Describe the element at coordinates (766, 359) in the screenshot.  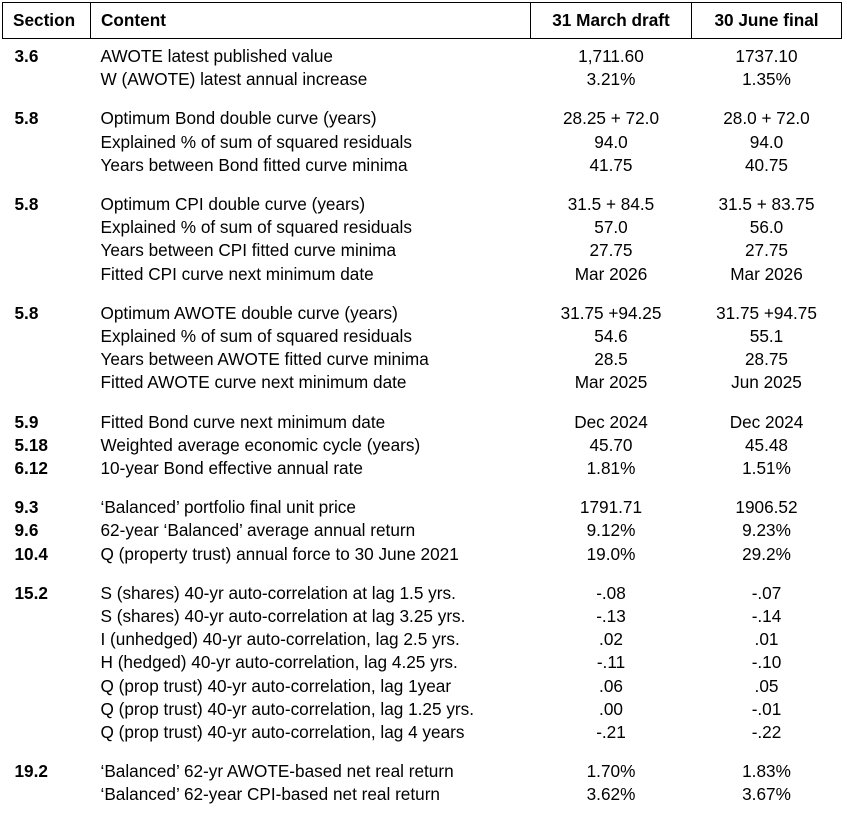
I see `june-final-value: 28.75` at that location.